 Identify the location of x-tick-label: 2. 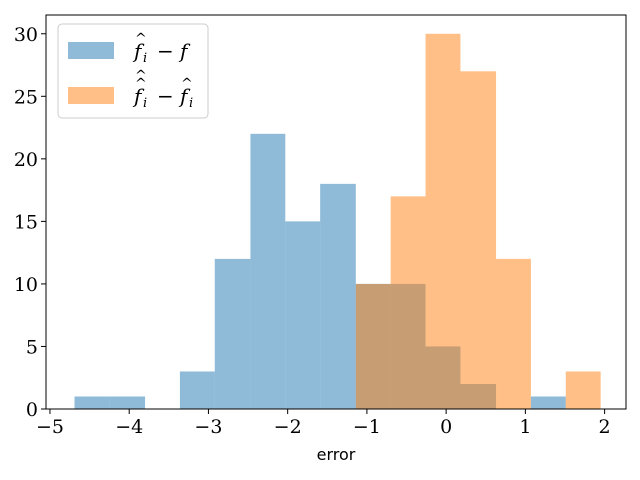
(605, 427).